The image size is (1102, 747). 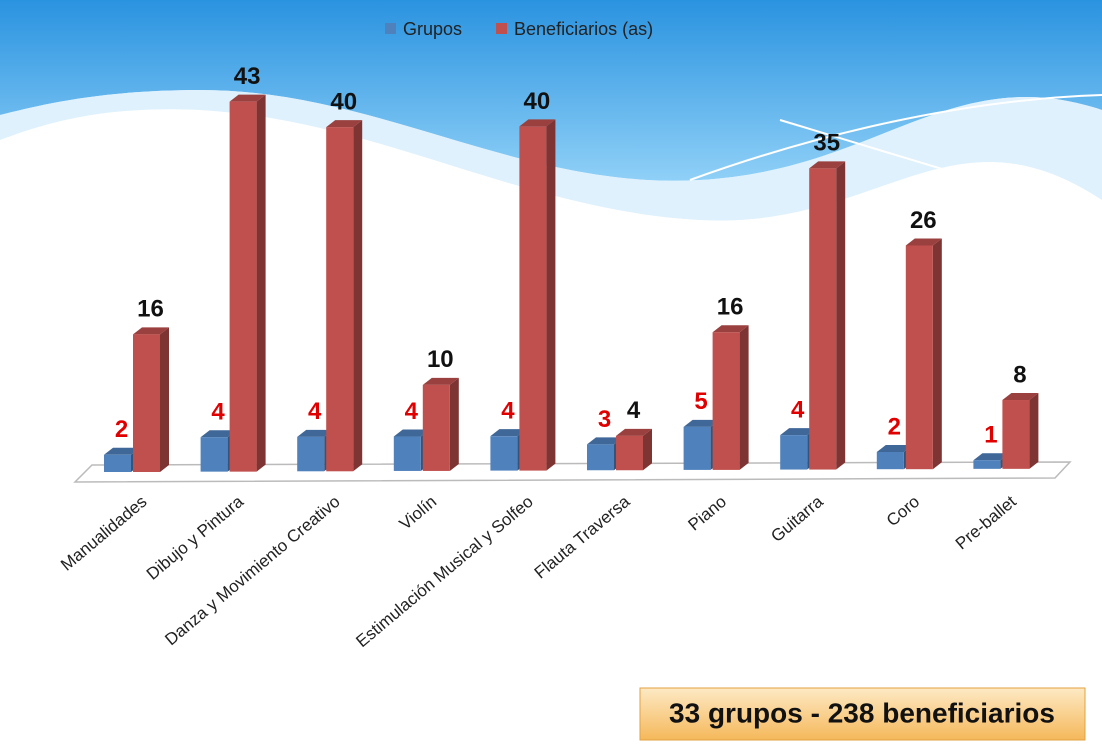 I want to click on value-label: 8, so click(x=1019, y=374).